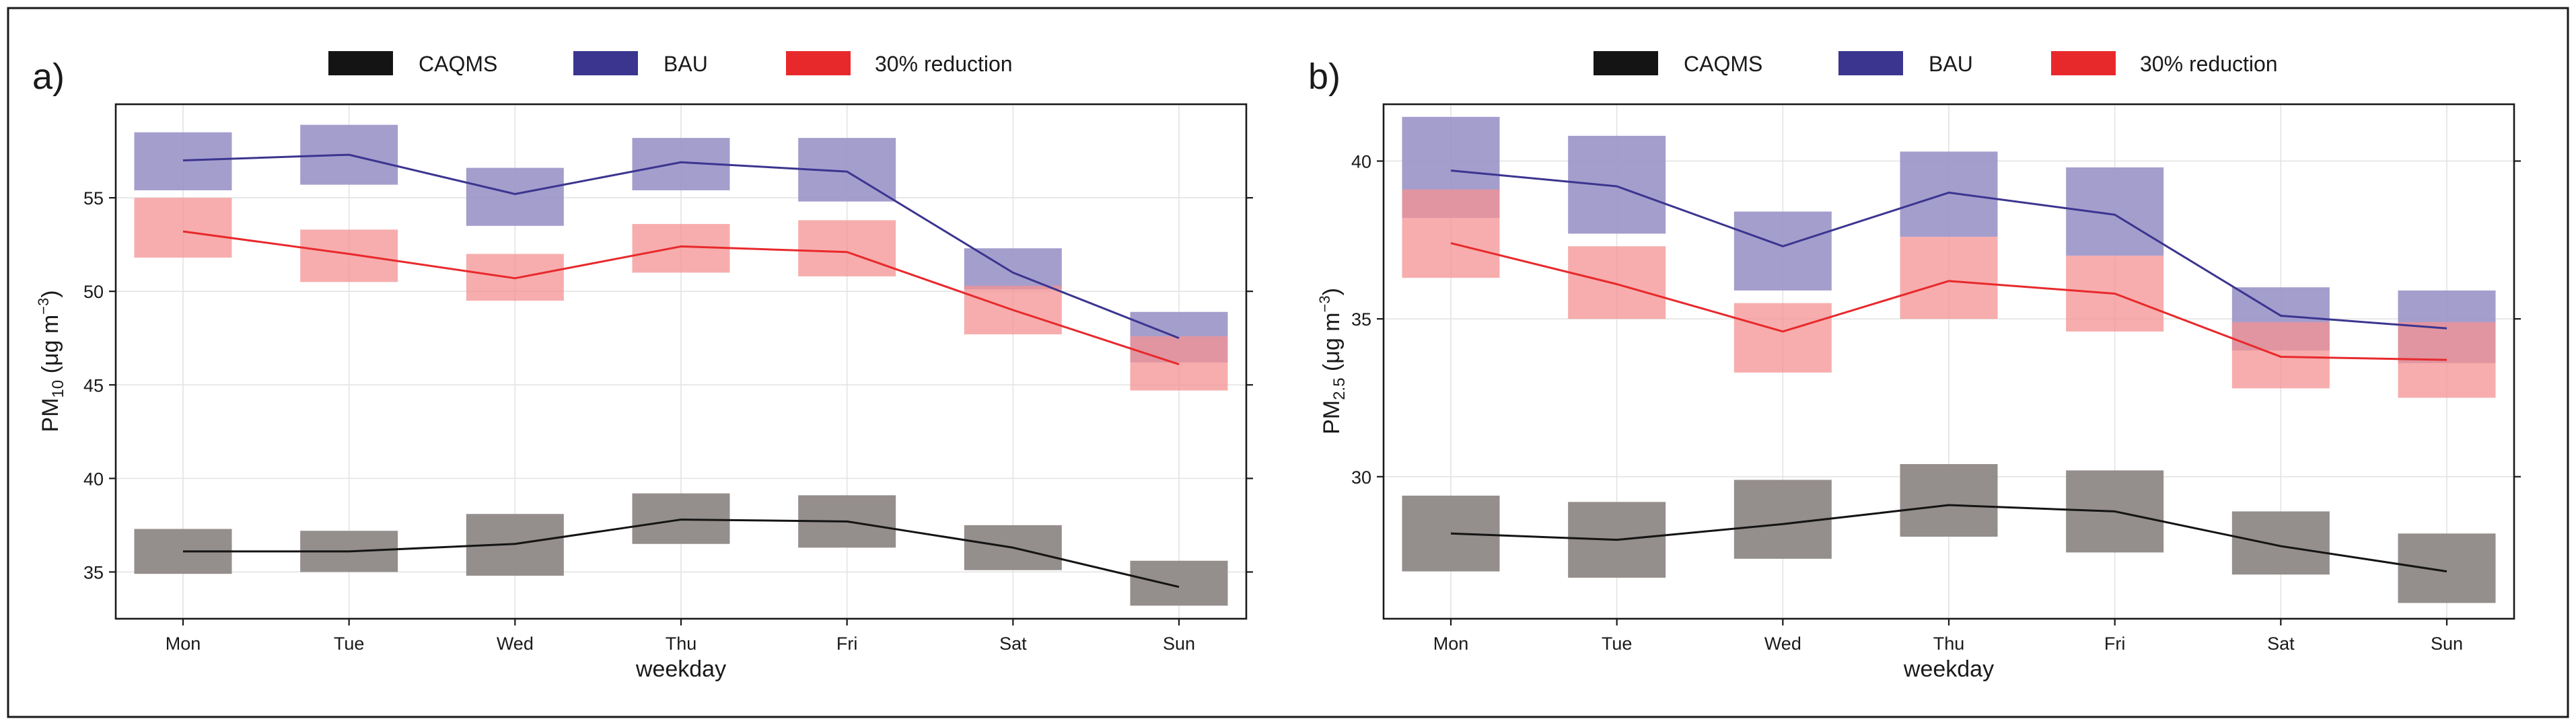 The image size is (2576, 725). What do you see at coordinates (183, 228) in the screenshot?
I see `range-box-a-30-reduction-mon` at bounding box center [183, 228].